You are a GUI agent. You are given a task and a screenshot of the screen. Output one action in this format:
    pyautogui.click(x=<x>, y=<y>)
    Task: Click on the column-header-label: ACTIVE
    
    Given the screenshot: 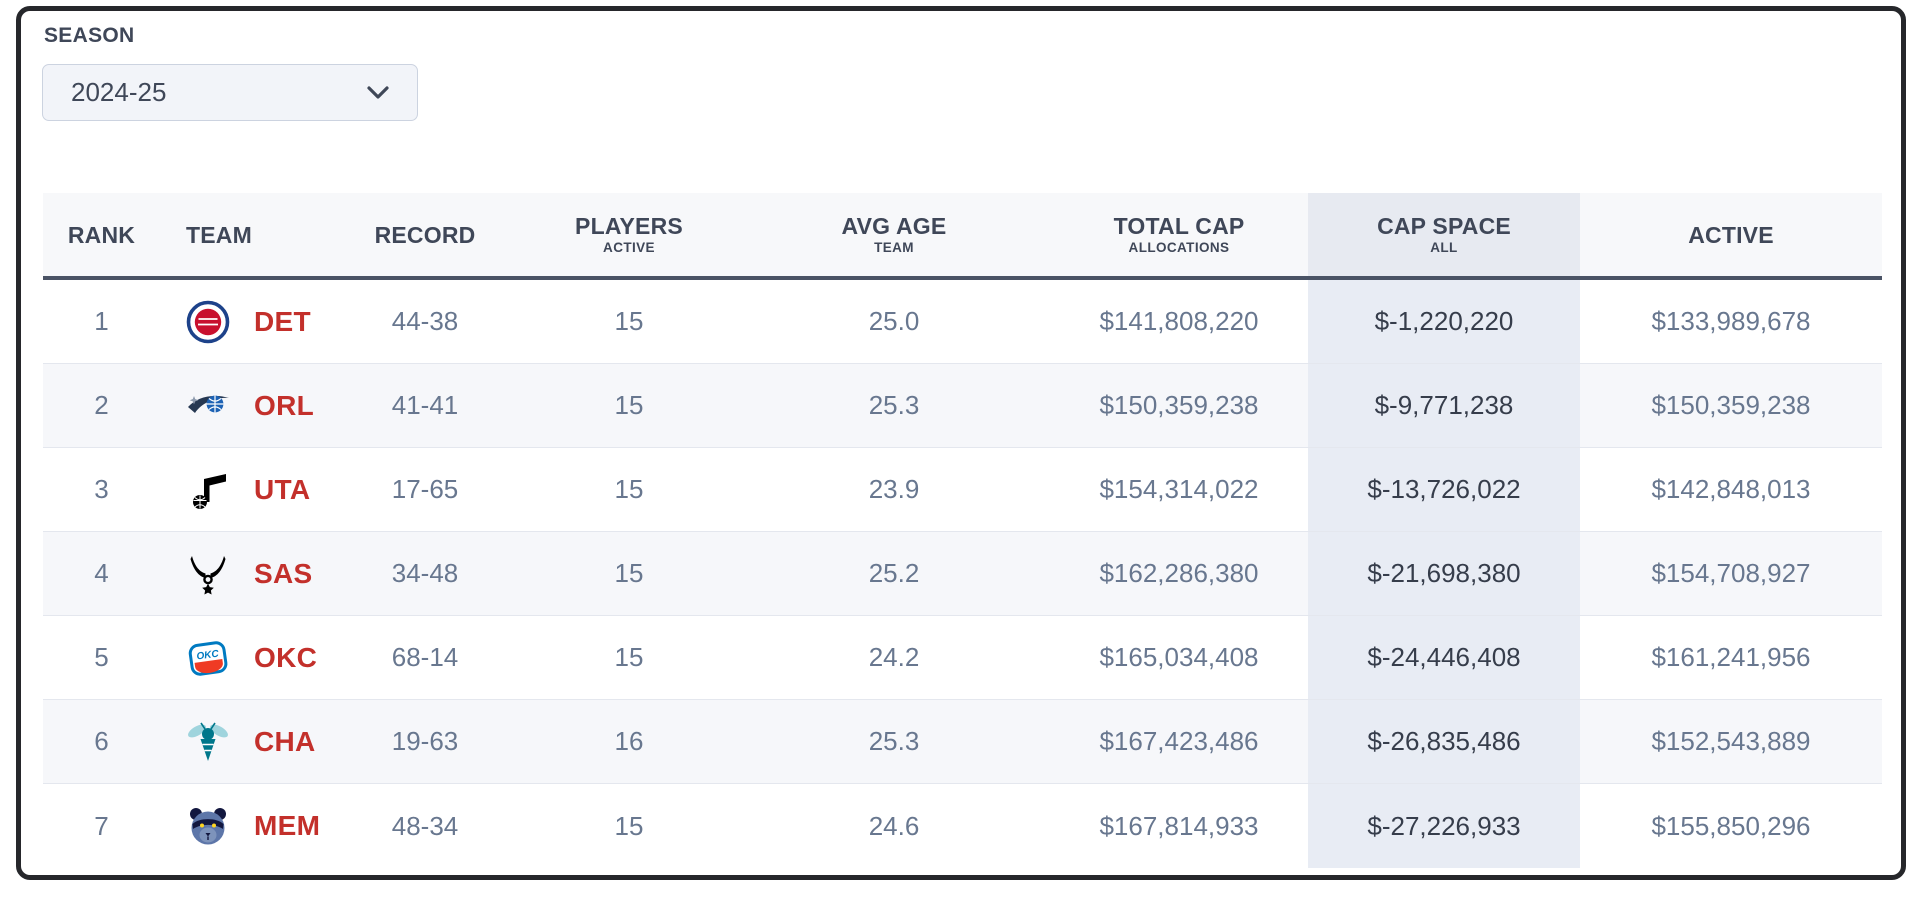 What is the action you would take?
    pyautogui.click(x=1731, y=234)
    